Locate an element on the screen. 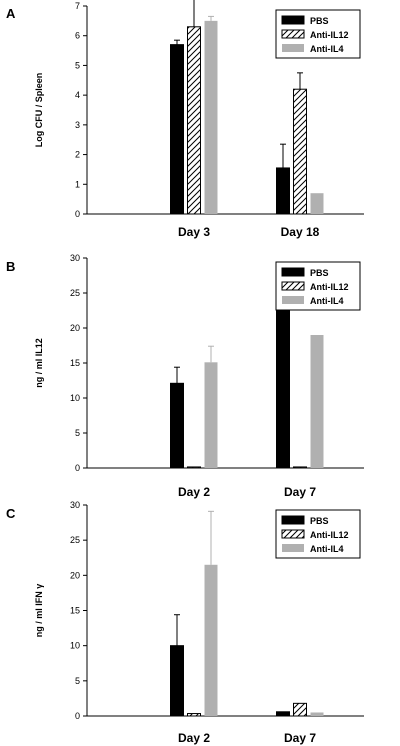  y-tick-label: 1 is located at coordinates (77, 184).